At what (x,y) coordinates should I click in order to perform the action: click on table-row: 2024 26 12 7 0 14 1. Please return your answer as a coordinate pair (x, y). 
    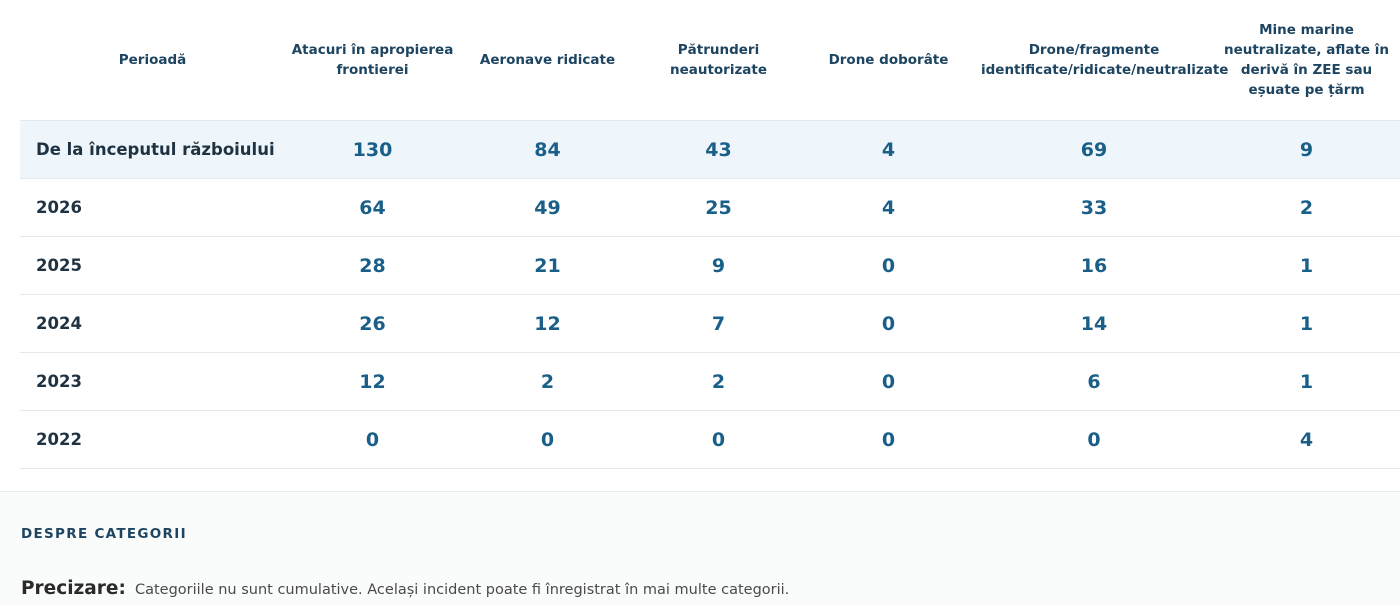
    Looking at the image, I should click on (710, 323).